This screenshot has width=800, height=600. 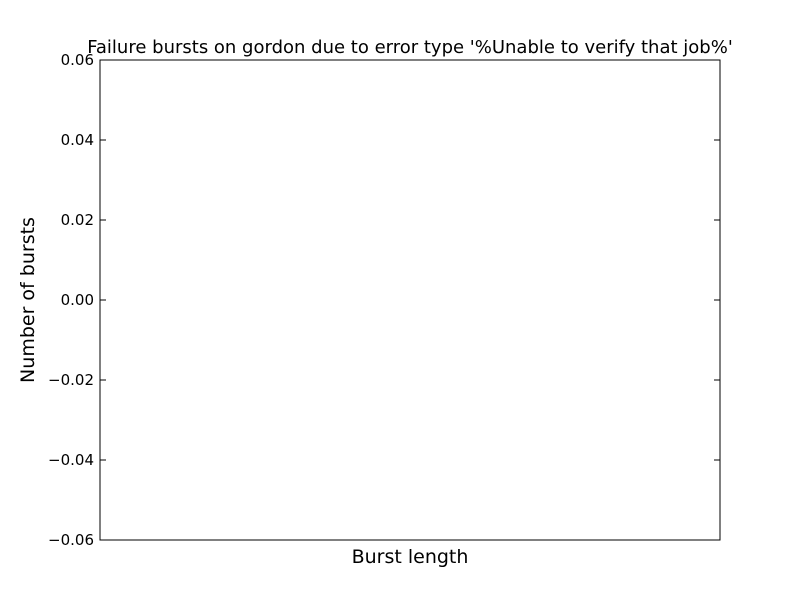 I want to click on x-axis-label: Burst length, so click(x=410, y=557).